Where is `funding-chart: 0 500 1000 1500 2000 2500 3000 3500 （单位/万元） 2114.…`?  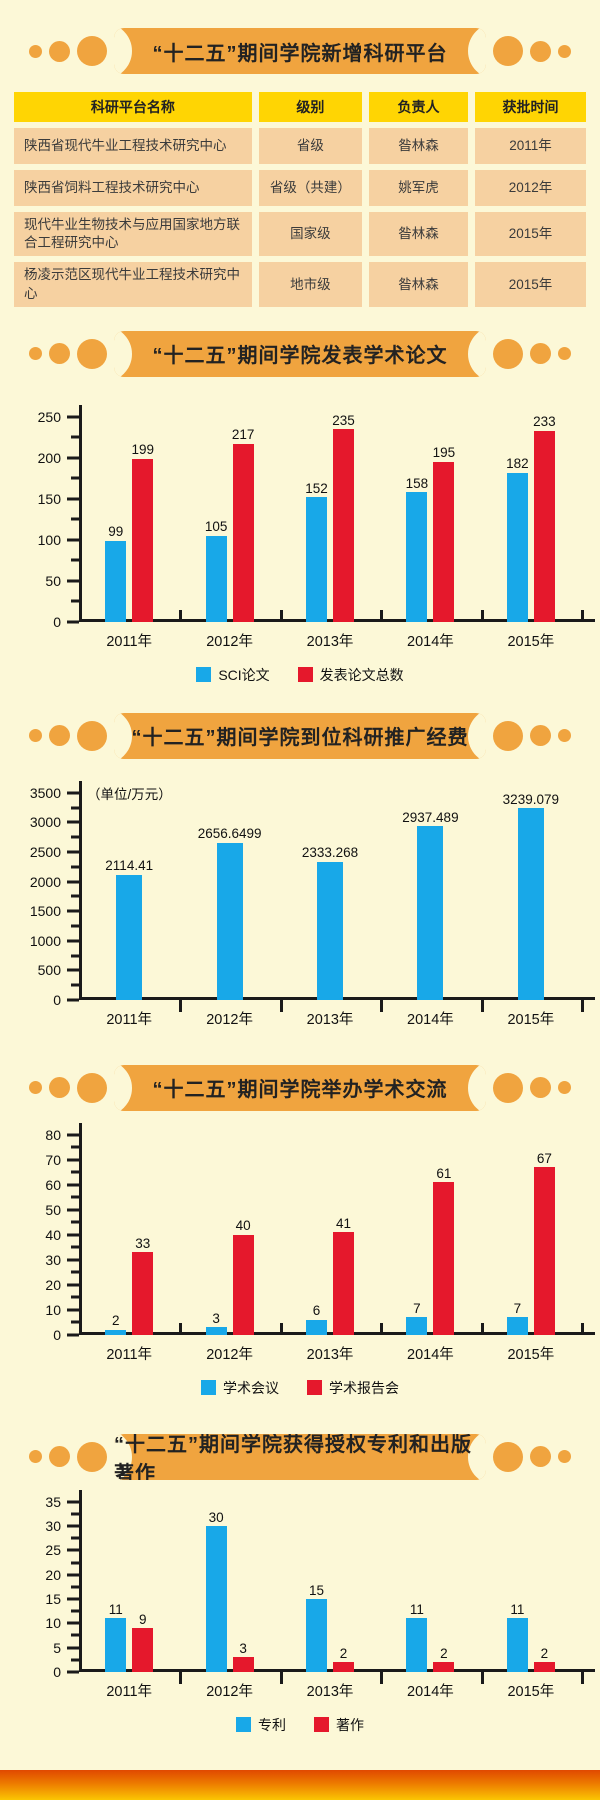 funding-chart: 0 500 1000 1500 2000 2500 3000 3500 （单位/万元） 2114.… is located at coordinates (305, 904).